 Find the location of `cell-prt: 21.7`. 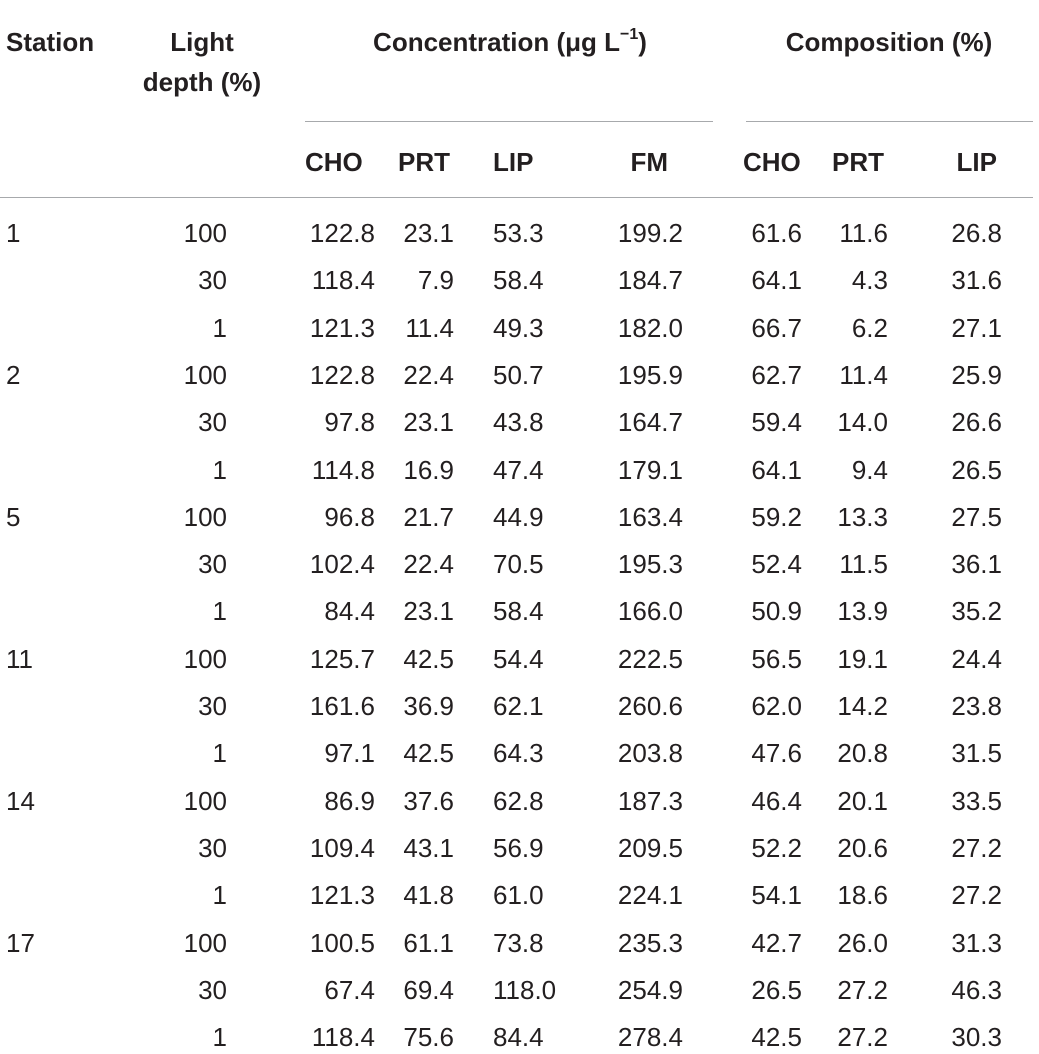

cell-prt: 21.7 is located at coordinates (428, 517).